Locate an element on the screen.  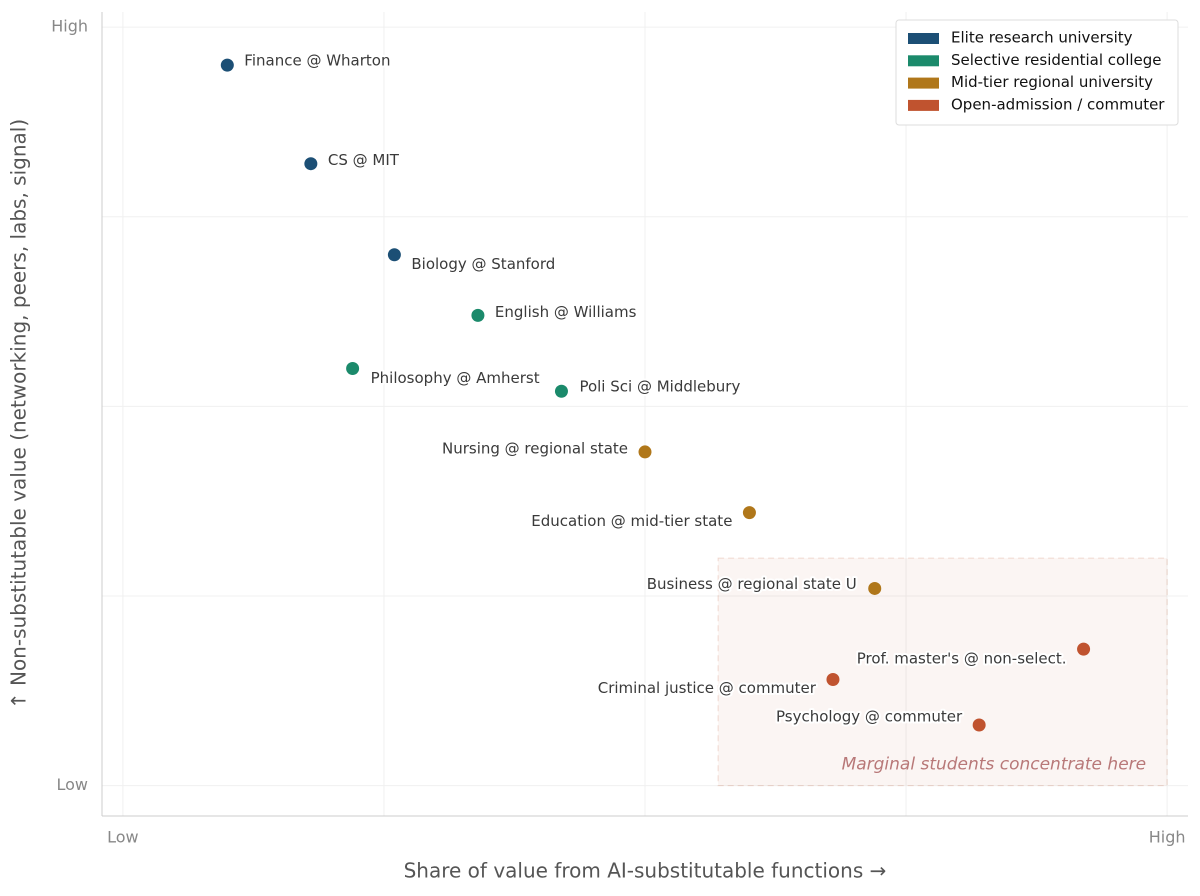
highlight-region is located at coordinates (942, 672).